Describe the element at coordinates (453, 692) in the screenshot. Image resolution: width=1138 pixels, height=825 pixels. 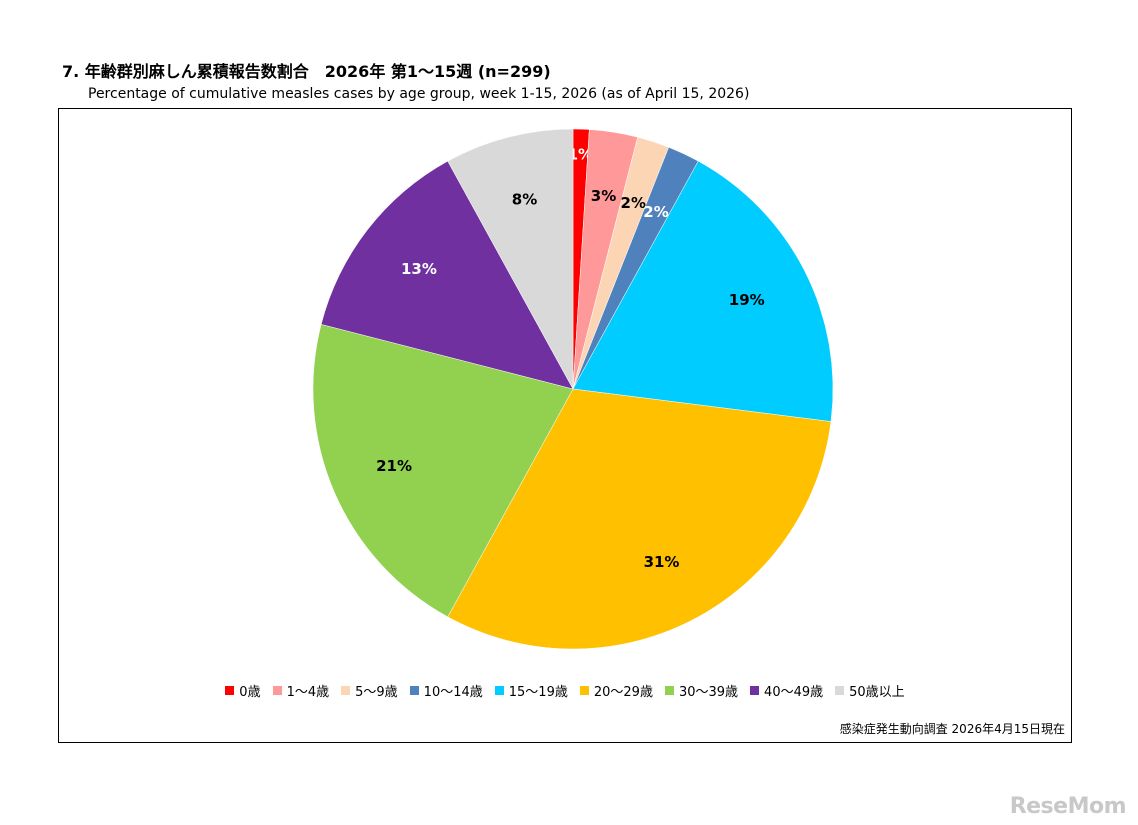
I see `legend-label: 10～14歳` at that location.